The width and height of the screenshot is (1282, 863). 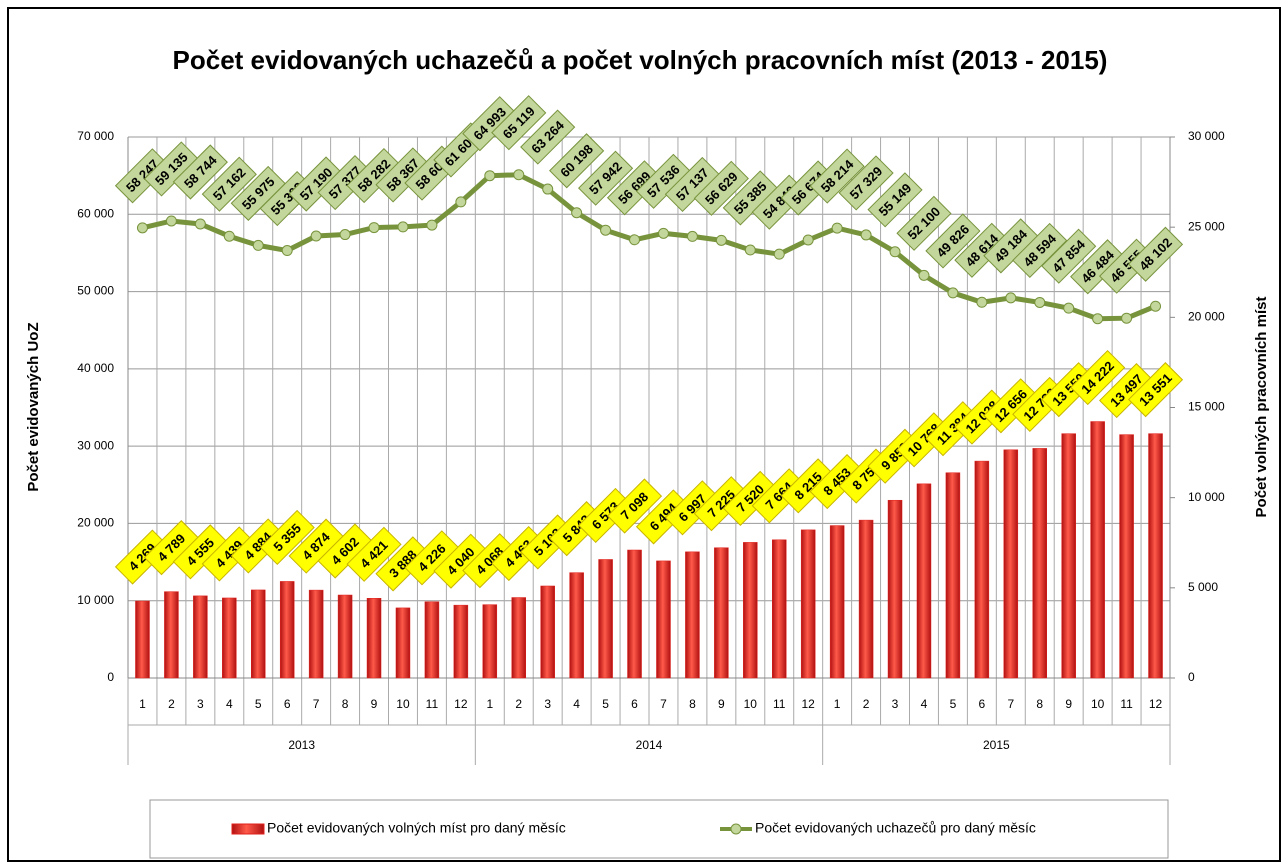 What do you see at coordinates (1206, 136) in the screenshot?
I see `y2-tick-label: 30 000` at bounding box center [1206, 136].